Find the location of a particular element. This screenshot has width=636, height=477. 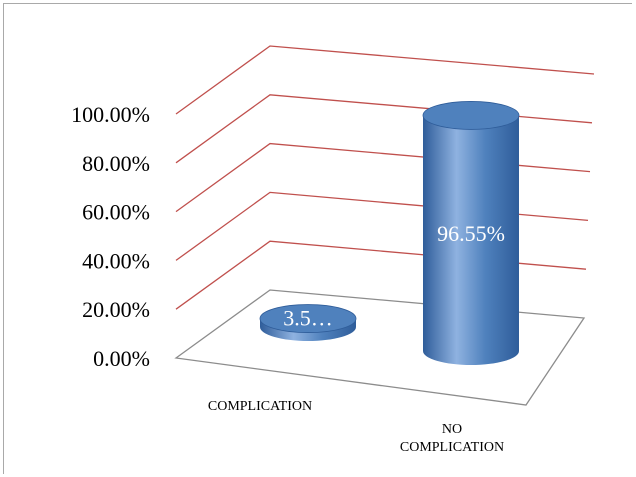

y-tick-label: 0.00% is located at coordinates (121, 358).